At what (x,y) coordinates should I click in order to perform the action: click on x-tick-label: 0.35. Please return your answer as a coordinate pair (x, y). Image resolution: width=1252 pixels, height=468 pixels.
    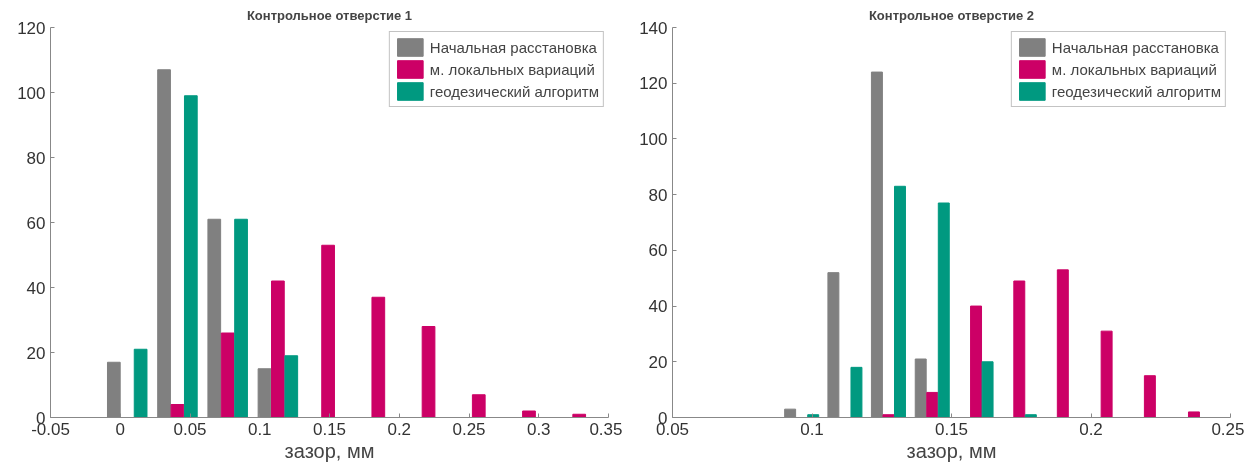
    Looking at the image, I should click on (606, 429).